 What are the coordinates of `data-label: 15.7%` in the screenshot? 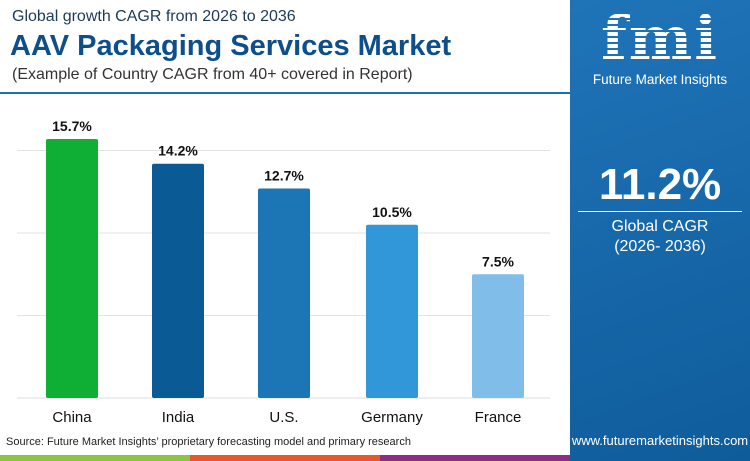 It's located at (72, 126).